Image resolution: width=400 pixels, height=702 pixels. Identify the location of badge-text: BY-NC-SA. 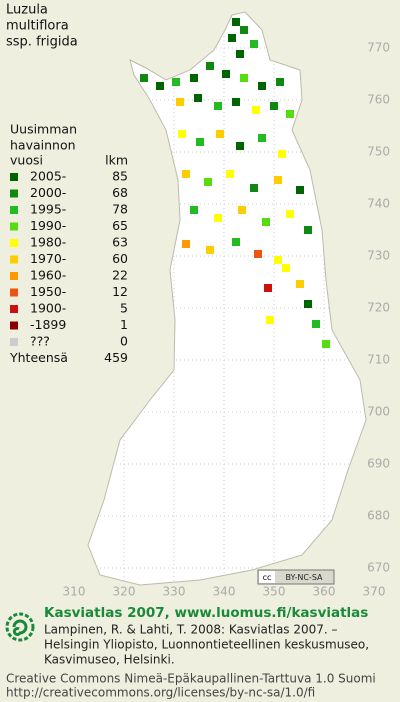
(304, 577).